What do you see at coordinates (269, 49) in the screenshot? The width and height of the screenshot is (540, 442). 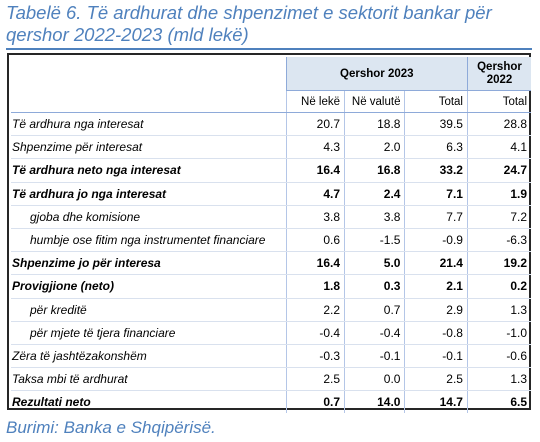 I see `title-underline` at bounding box center [269, 49].